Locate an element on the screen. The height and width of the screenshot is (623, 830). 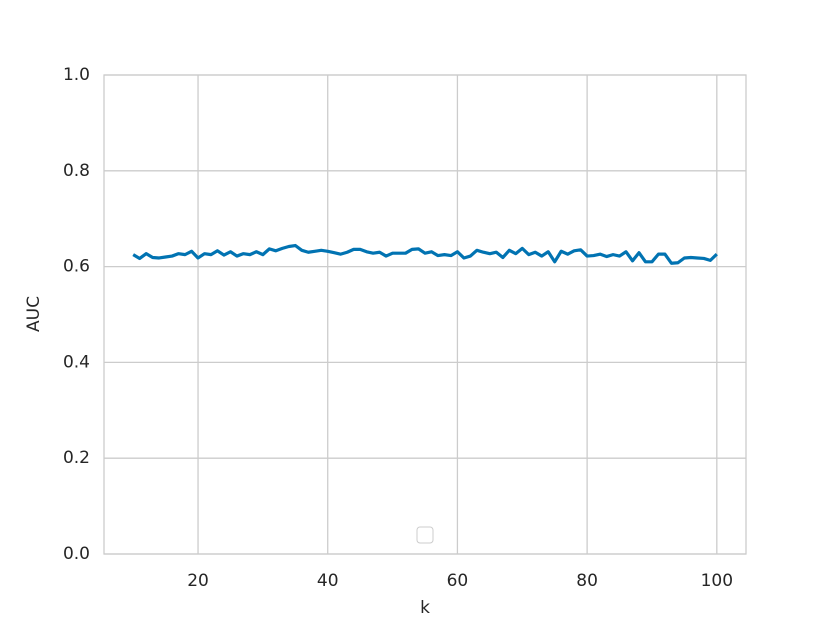
x-tick-label: 20 is located at coordinates (198, 581).